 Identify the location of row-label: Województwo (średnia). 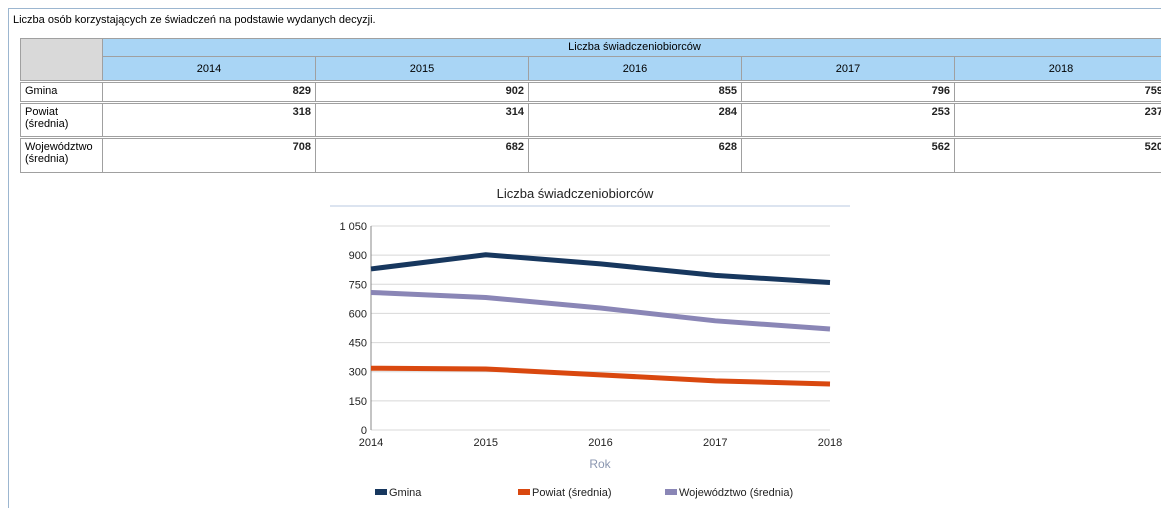
(61, 155).